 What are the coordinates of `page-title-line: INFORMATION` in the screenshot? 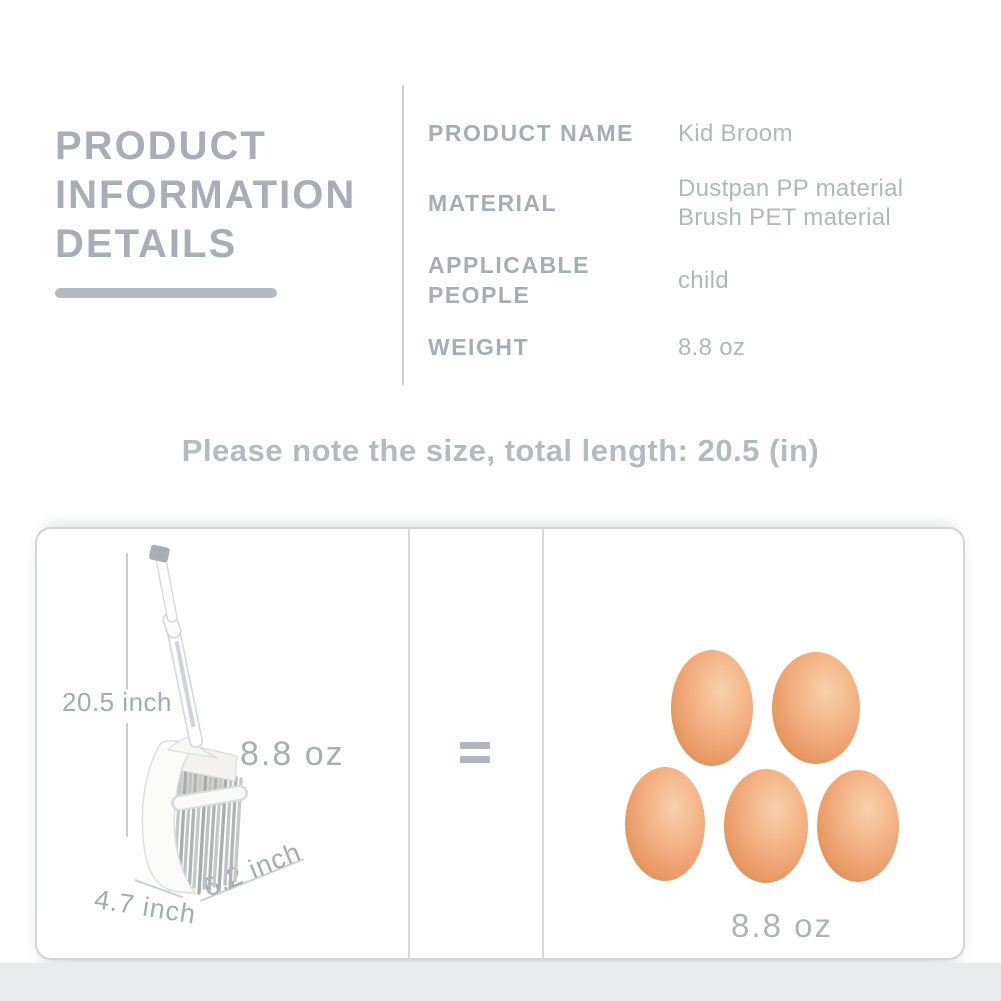 It's located at (206, 195).